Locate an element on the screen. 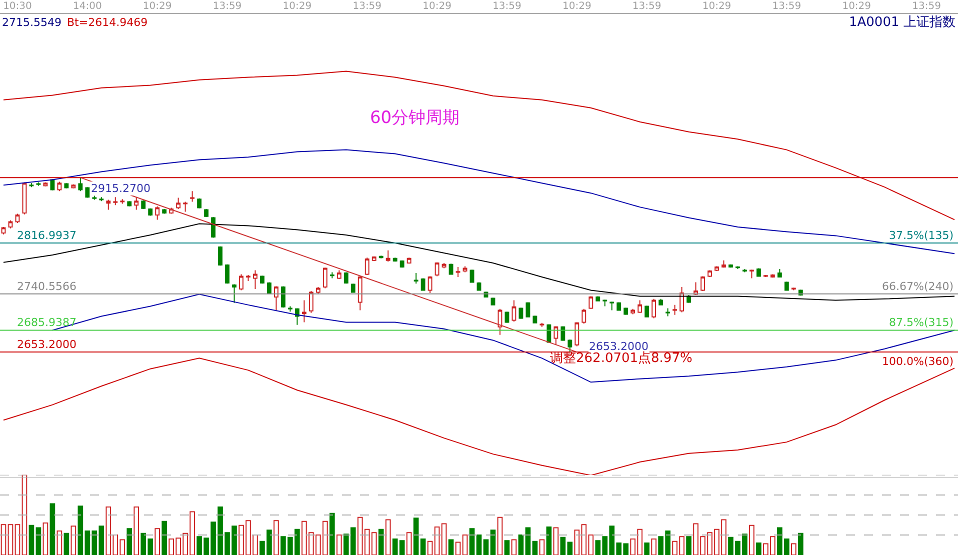 This screenshot has width=958, height=555. ref-line-label: 2653.2000 is located at coordinates (46, 344).